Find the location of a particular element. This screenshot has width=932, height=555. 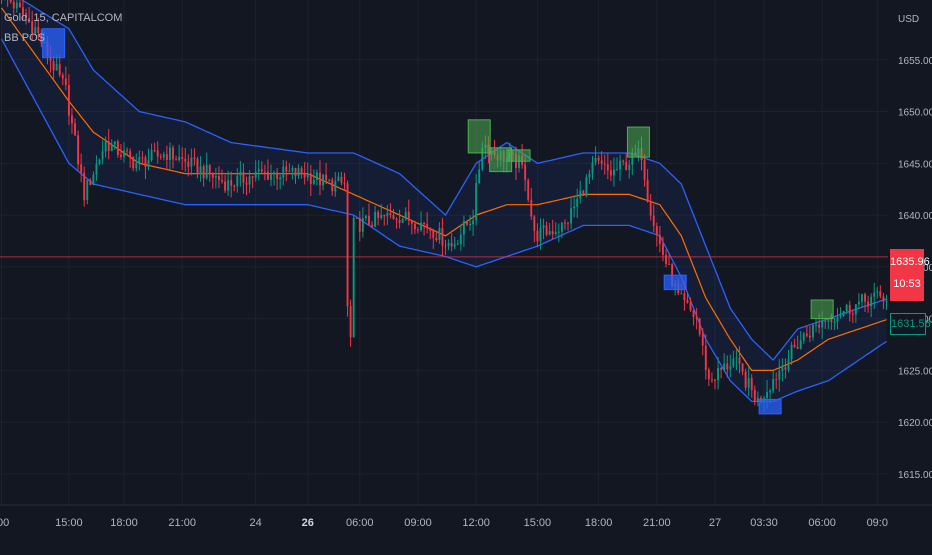

x-tick-label: 26 is located at coordinates (308, 523).